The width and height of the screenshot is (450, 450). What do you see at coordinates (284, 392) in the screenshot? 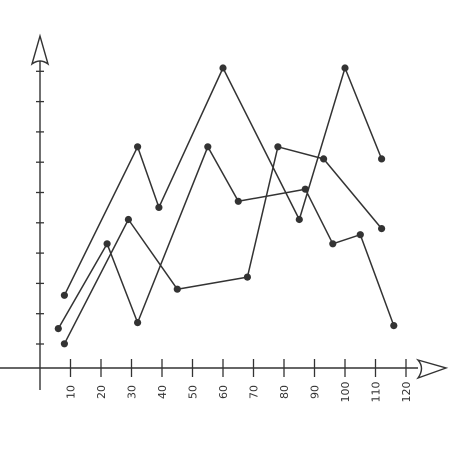
I see `x-tick-label: 80` at bounding box center [284, 392].